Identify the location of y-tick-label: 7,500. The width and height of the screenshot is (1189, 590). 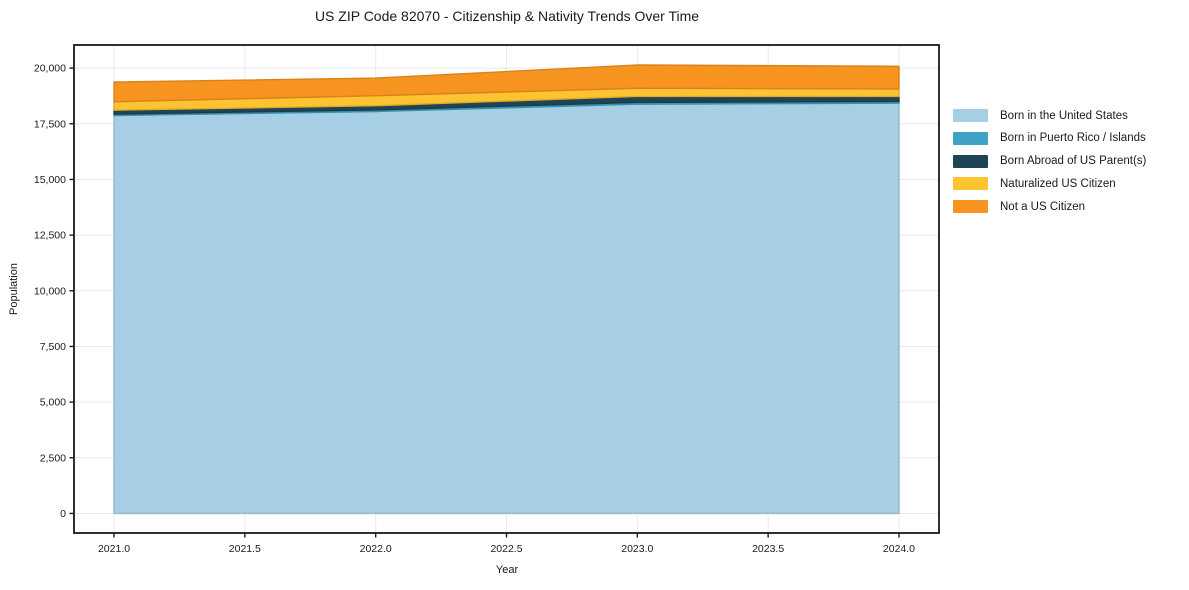
(53, 347).